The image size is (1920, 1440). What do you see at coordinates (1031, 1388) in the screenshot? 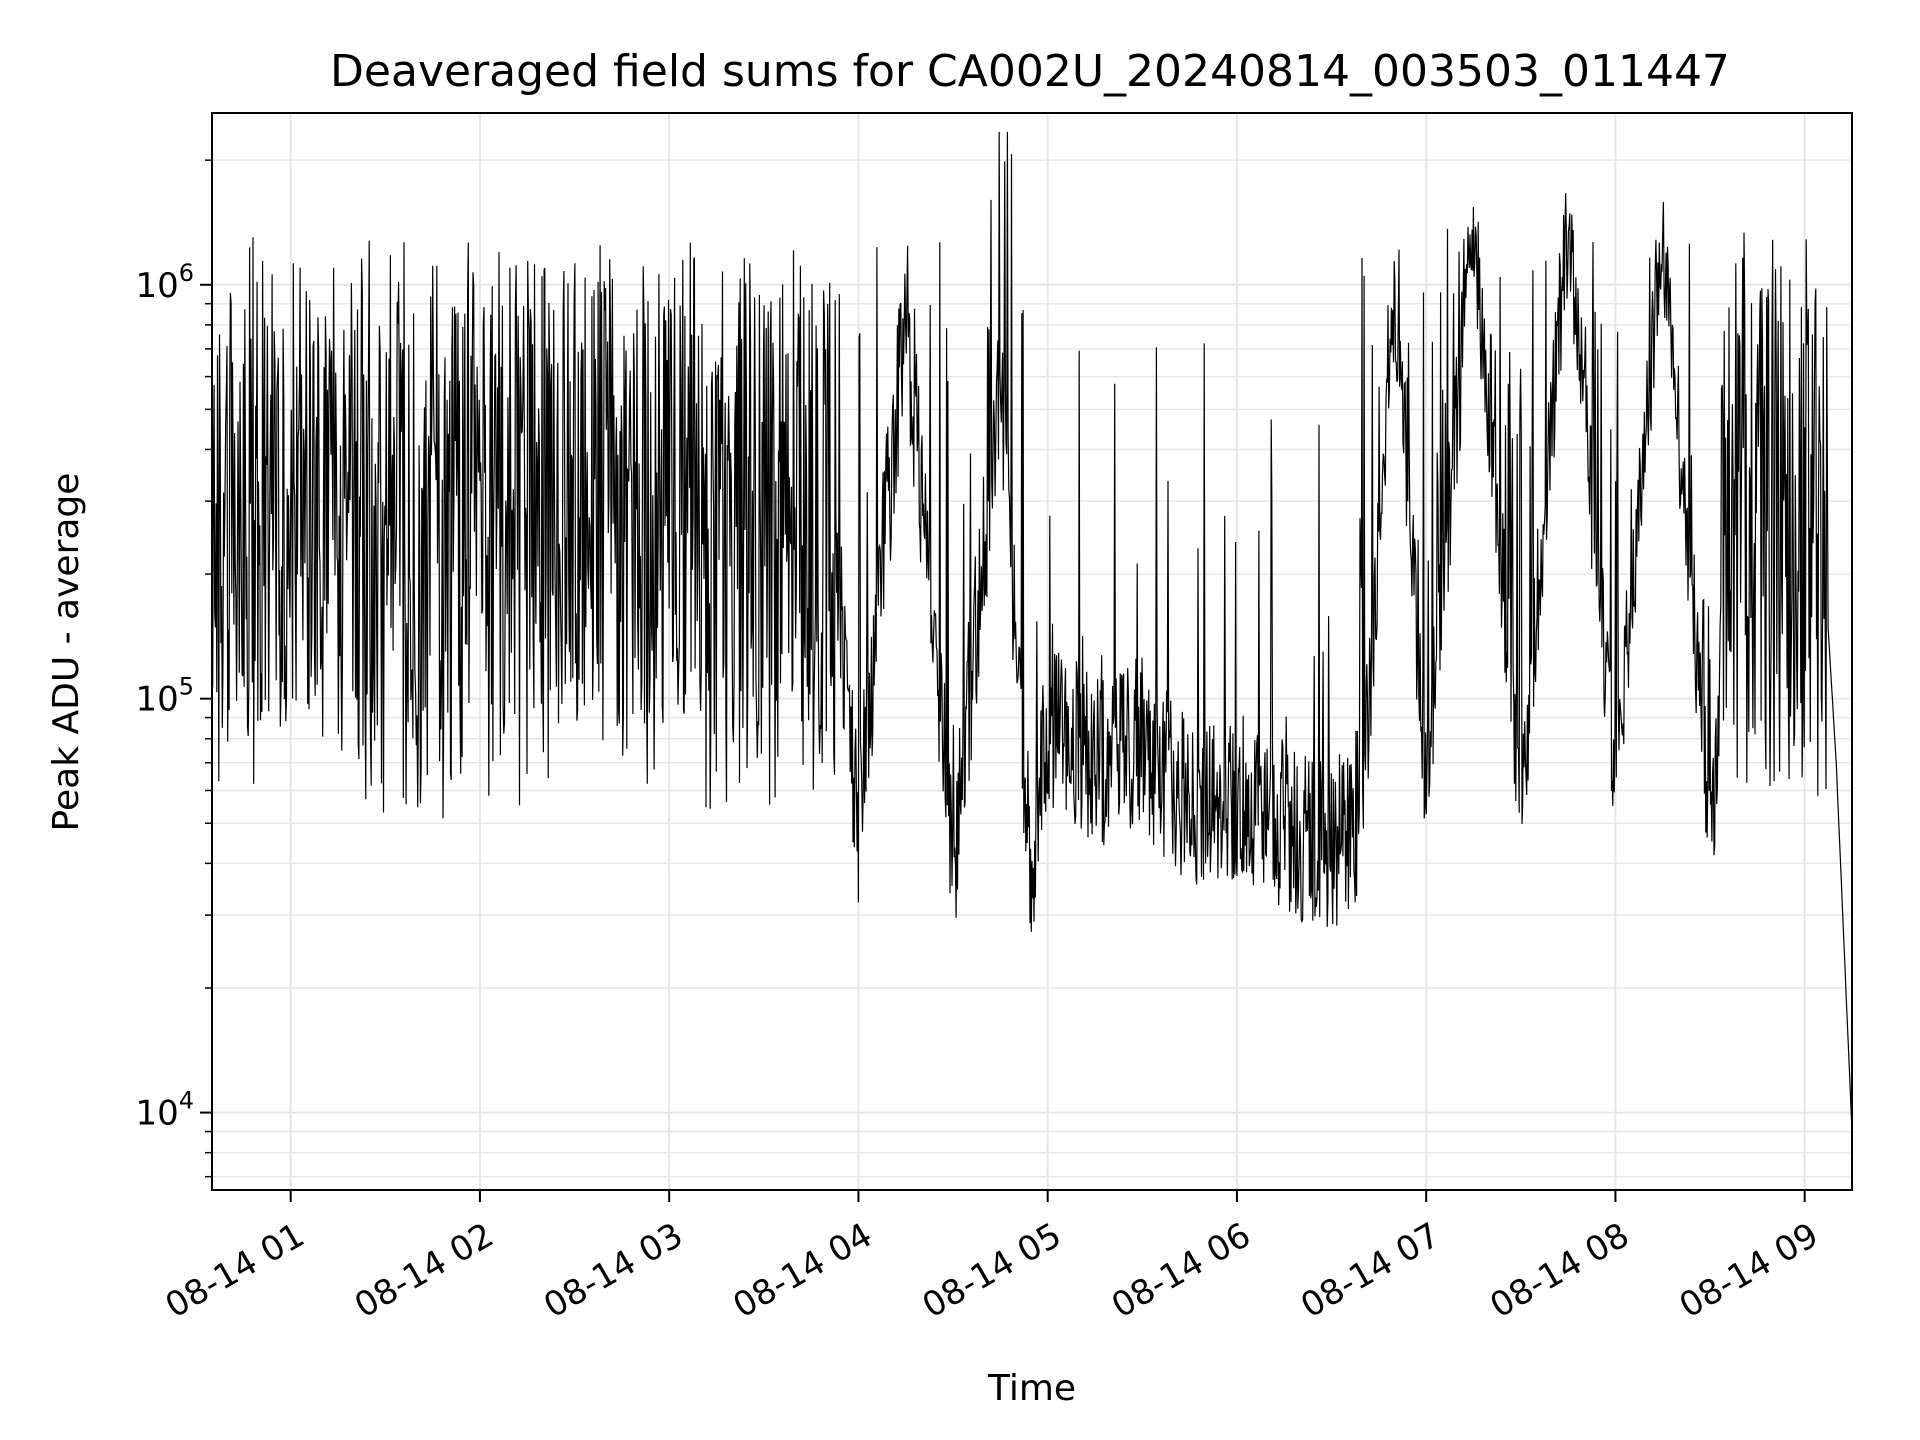
I see `x-axis-label: Time` at bounding box center [1031, 1388].